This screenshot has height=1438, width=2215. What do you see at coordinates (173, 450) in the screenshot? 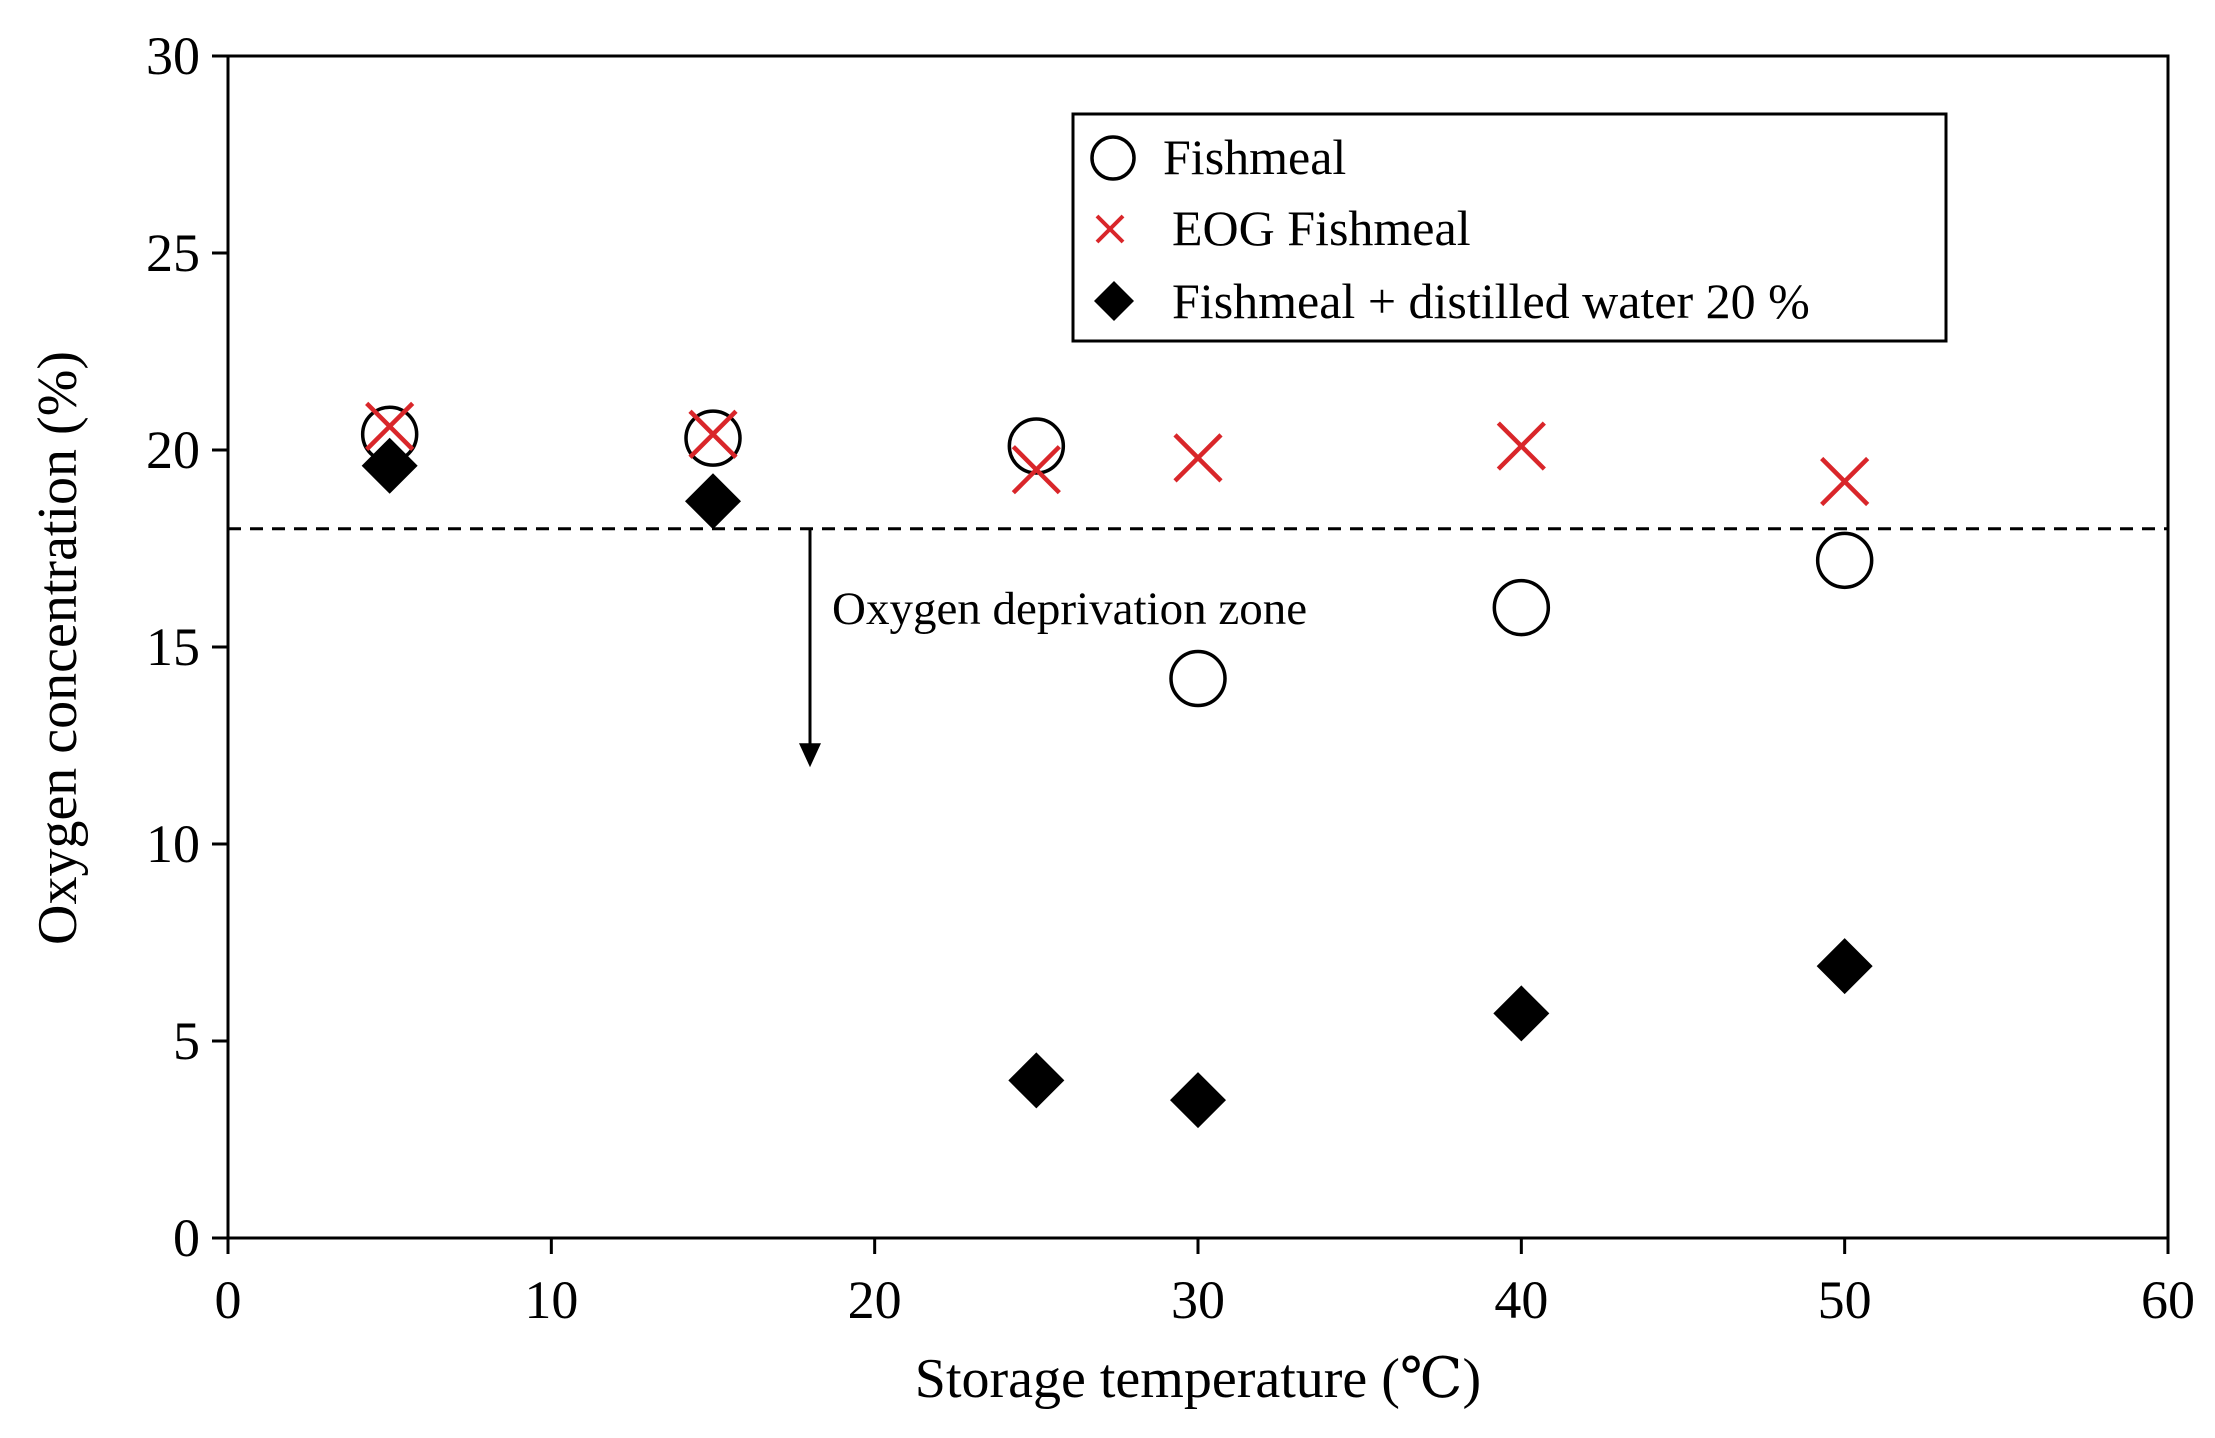
I see `y-tick-label: 20` at bounding box center [173, 450].